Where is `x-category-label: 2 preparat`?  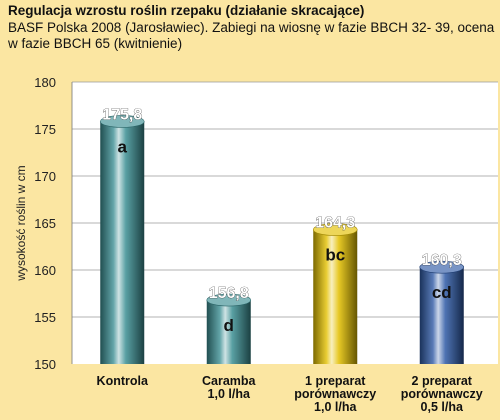 x-category-label: 2 preparat is located at coordinates (442, 381).